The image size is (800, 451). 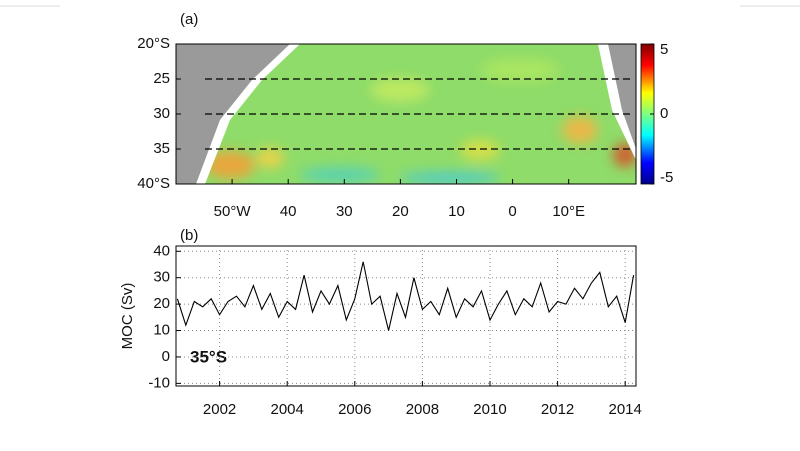 What do you see at coordinates (219, 409) in the screenshot?
I see `x-tick-label: 2002` at bounding box center [219, 409].